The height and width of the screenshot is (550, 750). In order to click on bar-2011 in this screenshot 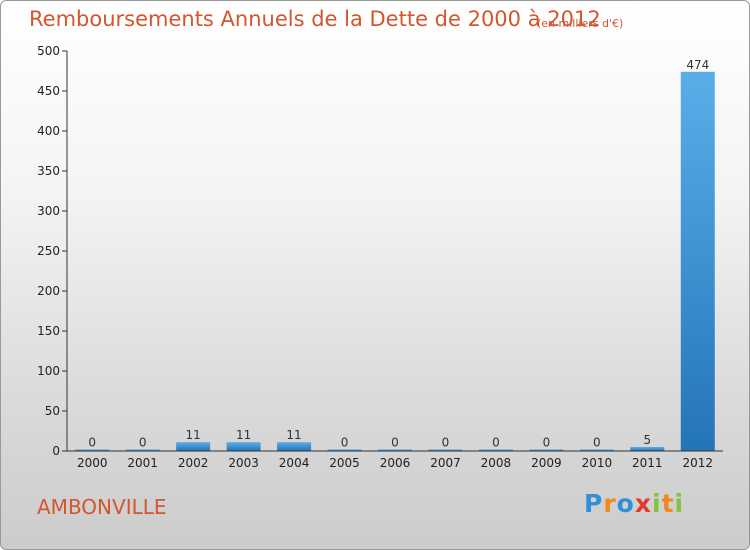, I will do `click(647, 449)`.